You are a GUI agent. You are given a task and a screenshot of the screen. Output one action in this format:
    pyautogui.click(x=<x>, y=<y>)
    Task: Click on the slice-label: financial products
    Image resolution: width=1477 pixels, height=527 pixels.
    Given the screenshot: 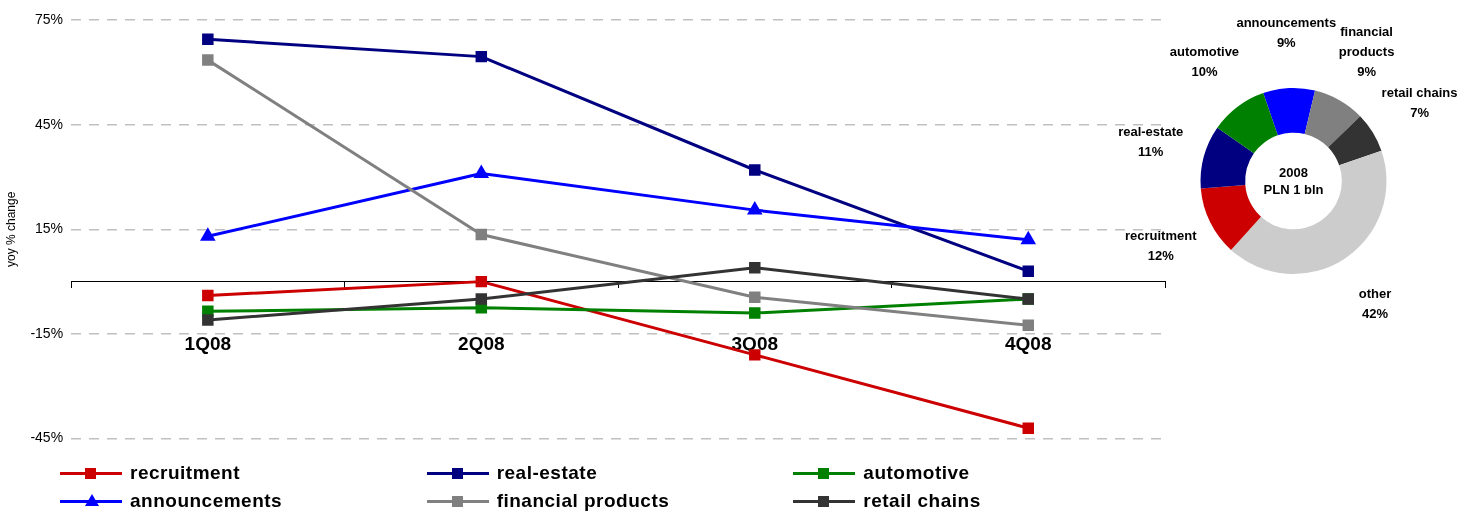 What is the action you would take?
    pyautogui.click(x=1366, y=41)
    